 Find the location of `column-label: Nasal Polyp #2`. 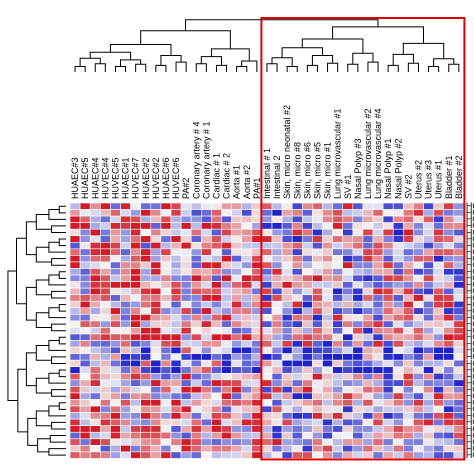

column-label: Nasal Polyp #2 is located at coordinates (398, 168).